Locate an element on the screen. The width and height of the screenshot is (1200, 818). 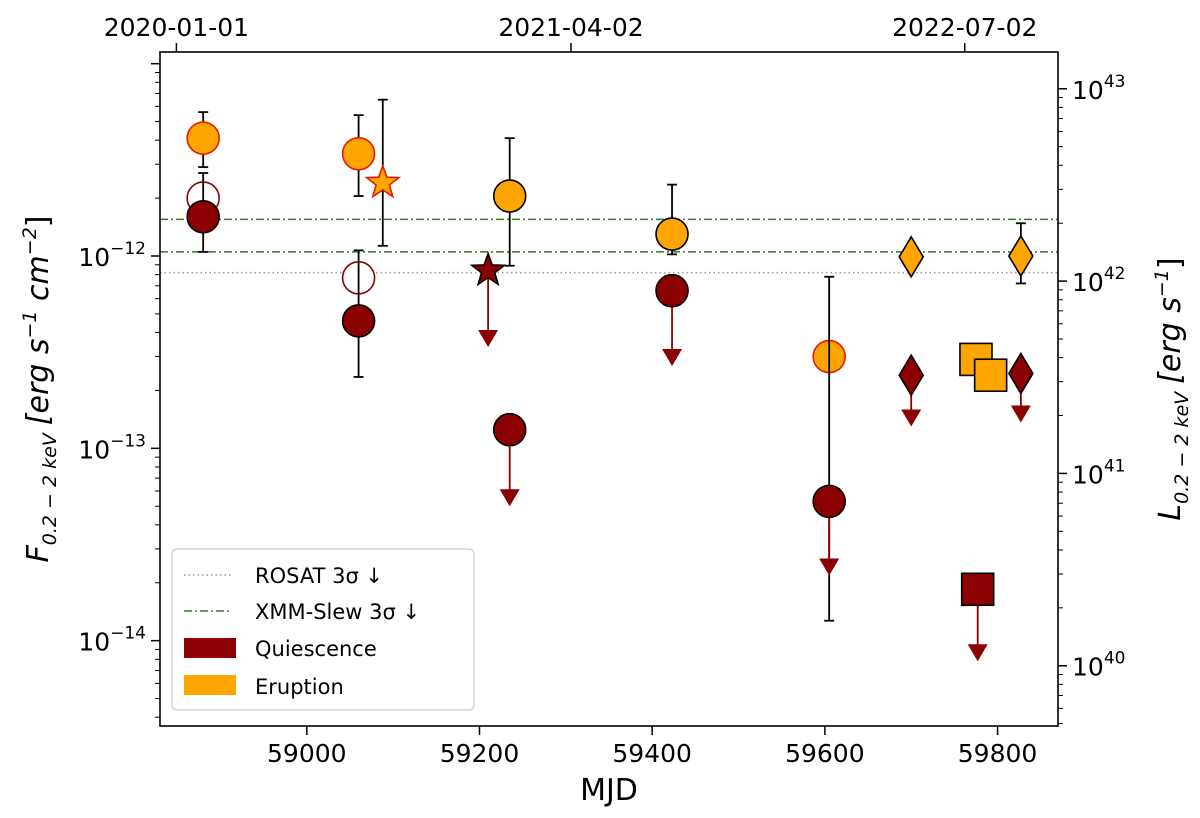
y-axis-label-right: L0.2 − 2 keV [erg s−1] is located at coordinates (1172, 388).